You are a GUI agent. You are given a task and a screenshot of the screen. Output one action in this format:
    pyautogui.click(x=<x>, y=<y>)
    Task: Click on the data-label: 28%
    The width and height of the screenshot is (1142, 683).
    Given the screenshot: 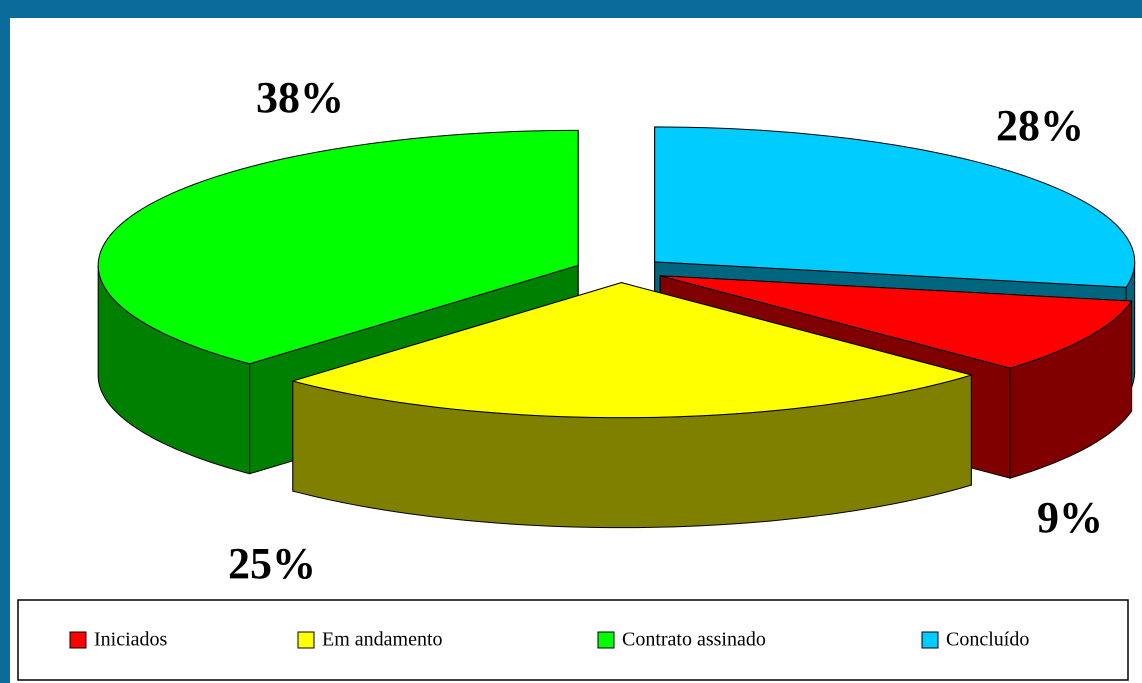 What is the action you would take?
    pyautogui.click(x=1040, y=125)
    